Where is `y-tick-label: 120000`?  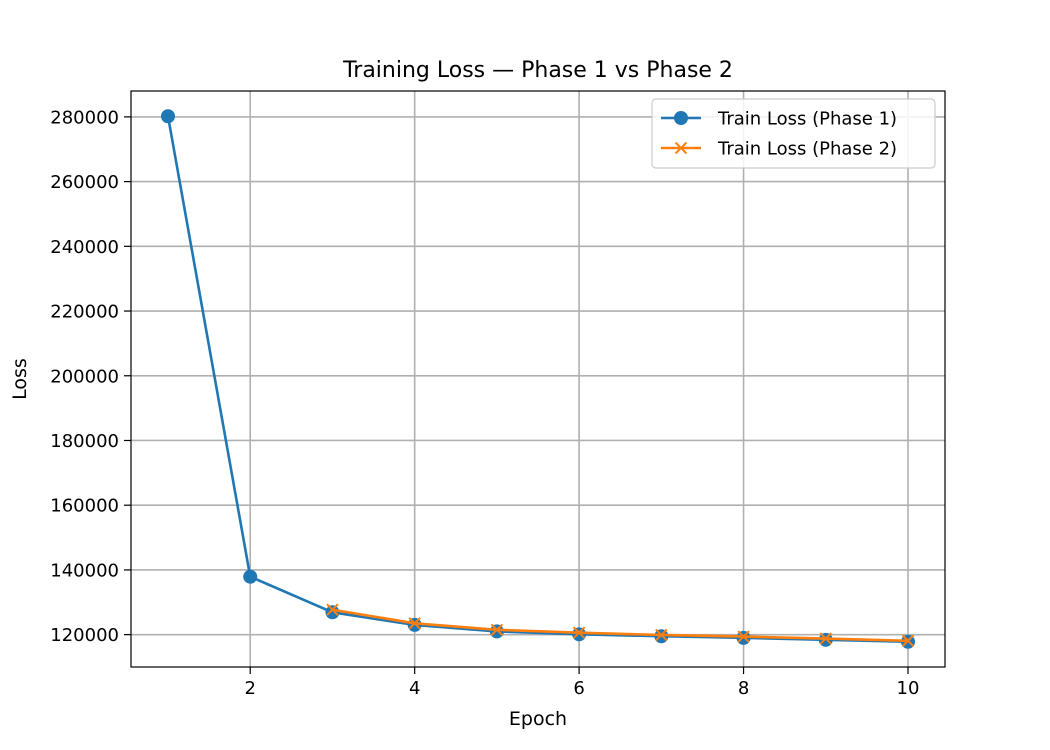
y-tick-label: 120000 is located at coordinates (84, 635).